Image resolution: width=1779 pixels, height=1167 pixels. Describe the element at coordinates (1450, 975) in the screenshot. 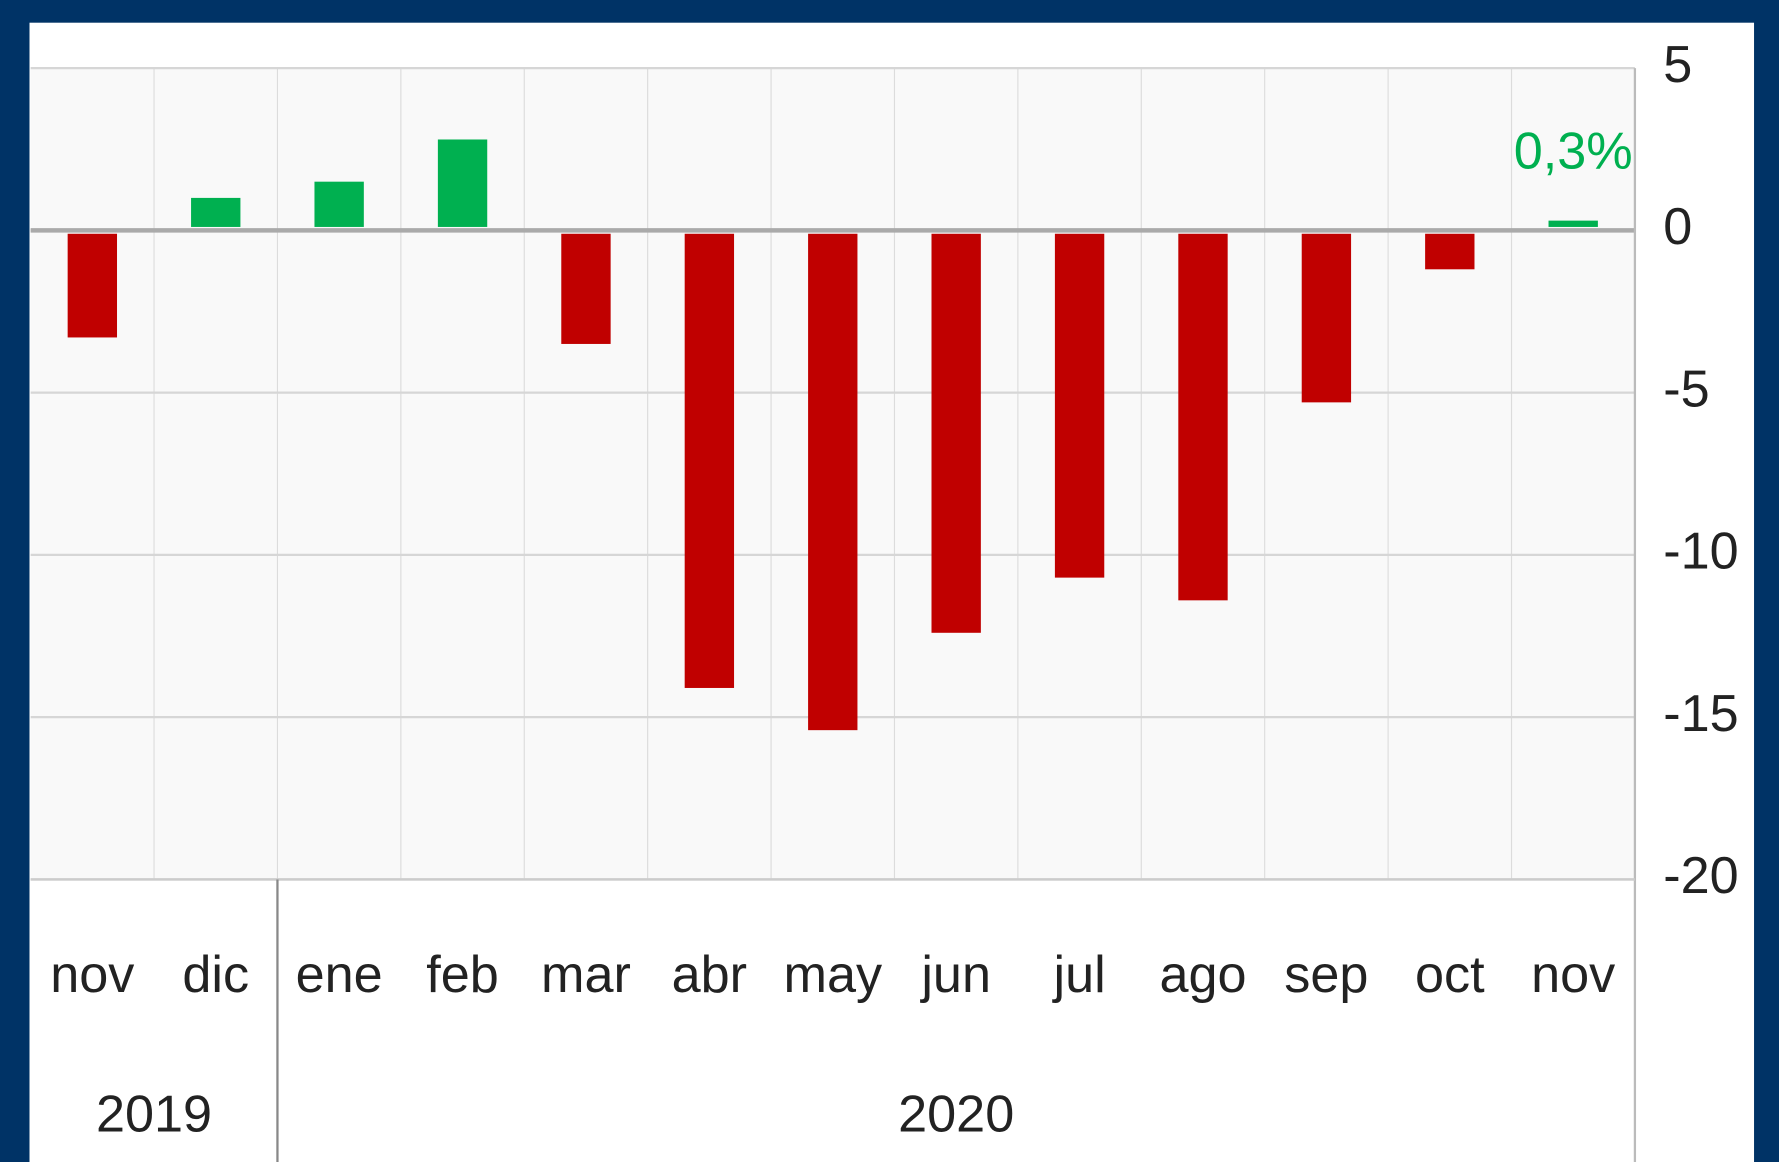

I see `x-tick-label: oct` at that location.